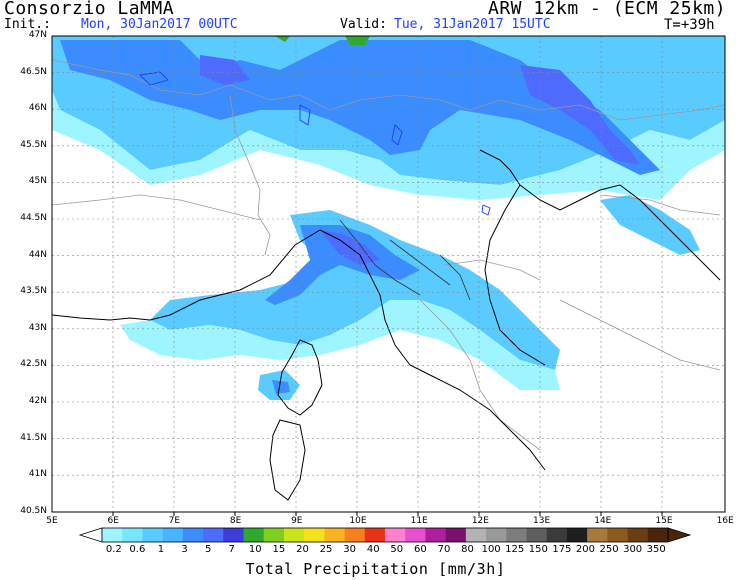  I want to click on precip-alps-heavy, so click(420, 110).